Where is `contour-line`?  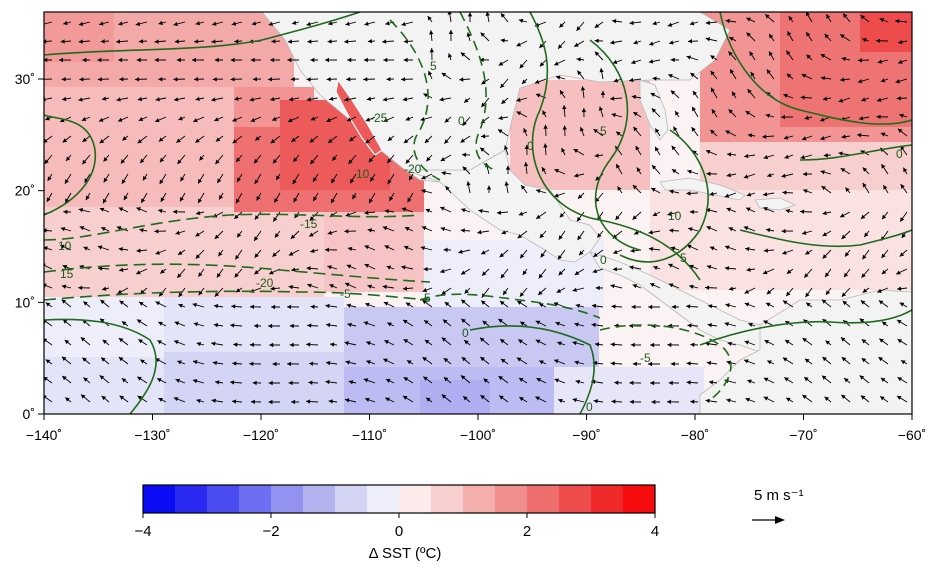 contour-line is located at coordinates (415, 100).